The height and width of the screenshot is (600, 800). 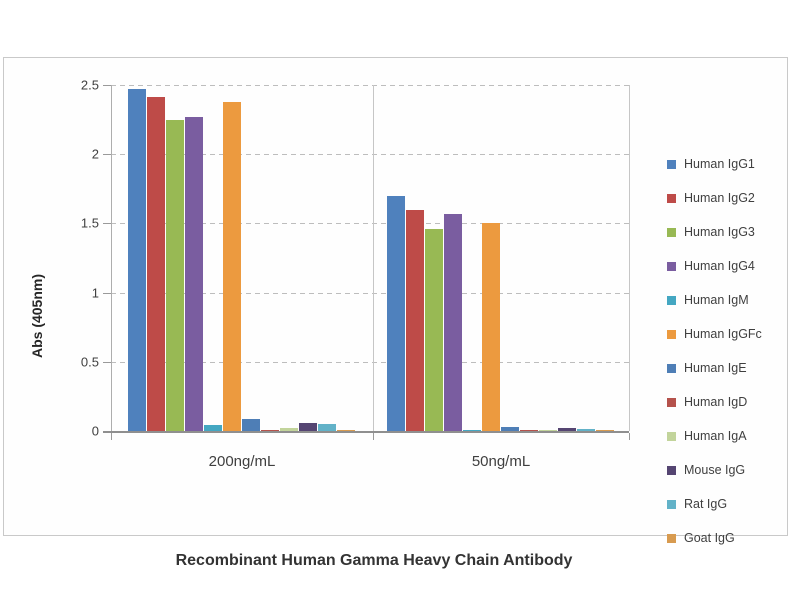 I want to click on legend-item: Human IgA, so click(x=714, y=436).